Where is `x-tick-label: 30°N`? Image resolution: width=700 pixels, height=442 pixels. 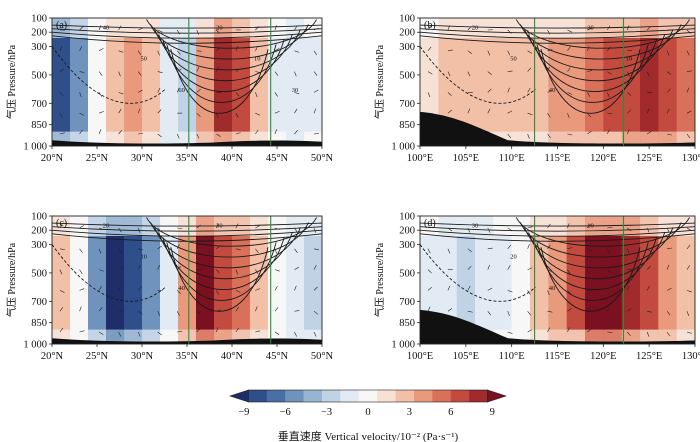
x-tick-label: 30°N is located at coordinates (142, 356).